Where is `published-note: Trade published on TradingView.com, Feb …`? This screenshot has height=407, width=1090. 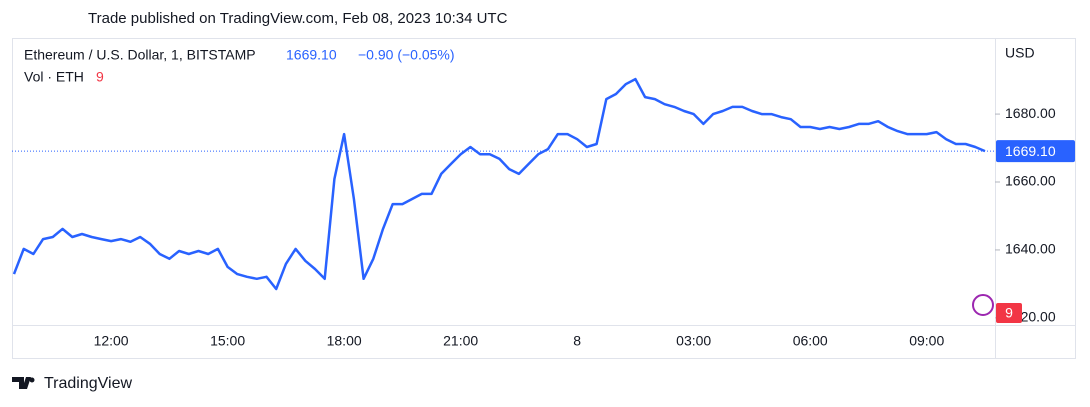
published-note: Trade published on TradingView.com, Feb … is located at coordinates (298, 18).